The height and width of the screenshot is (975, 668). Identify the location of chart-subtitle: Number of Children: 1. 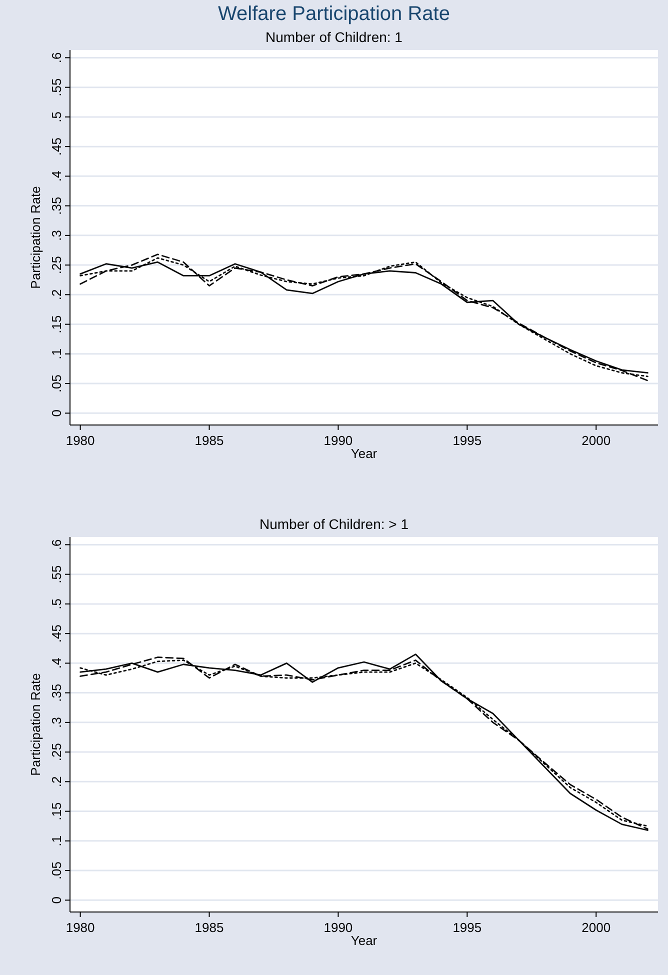
(334, 37).